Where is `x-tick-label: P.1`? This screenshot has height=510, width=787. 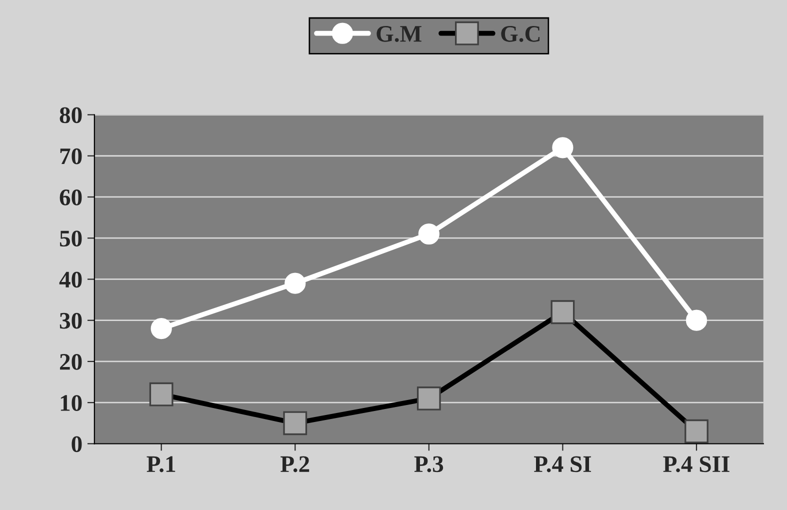
x-tick-label: P.1 is located at coordinates (161, 464).